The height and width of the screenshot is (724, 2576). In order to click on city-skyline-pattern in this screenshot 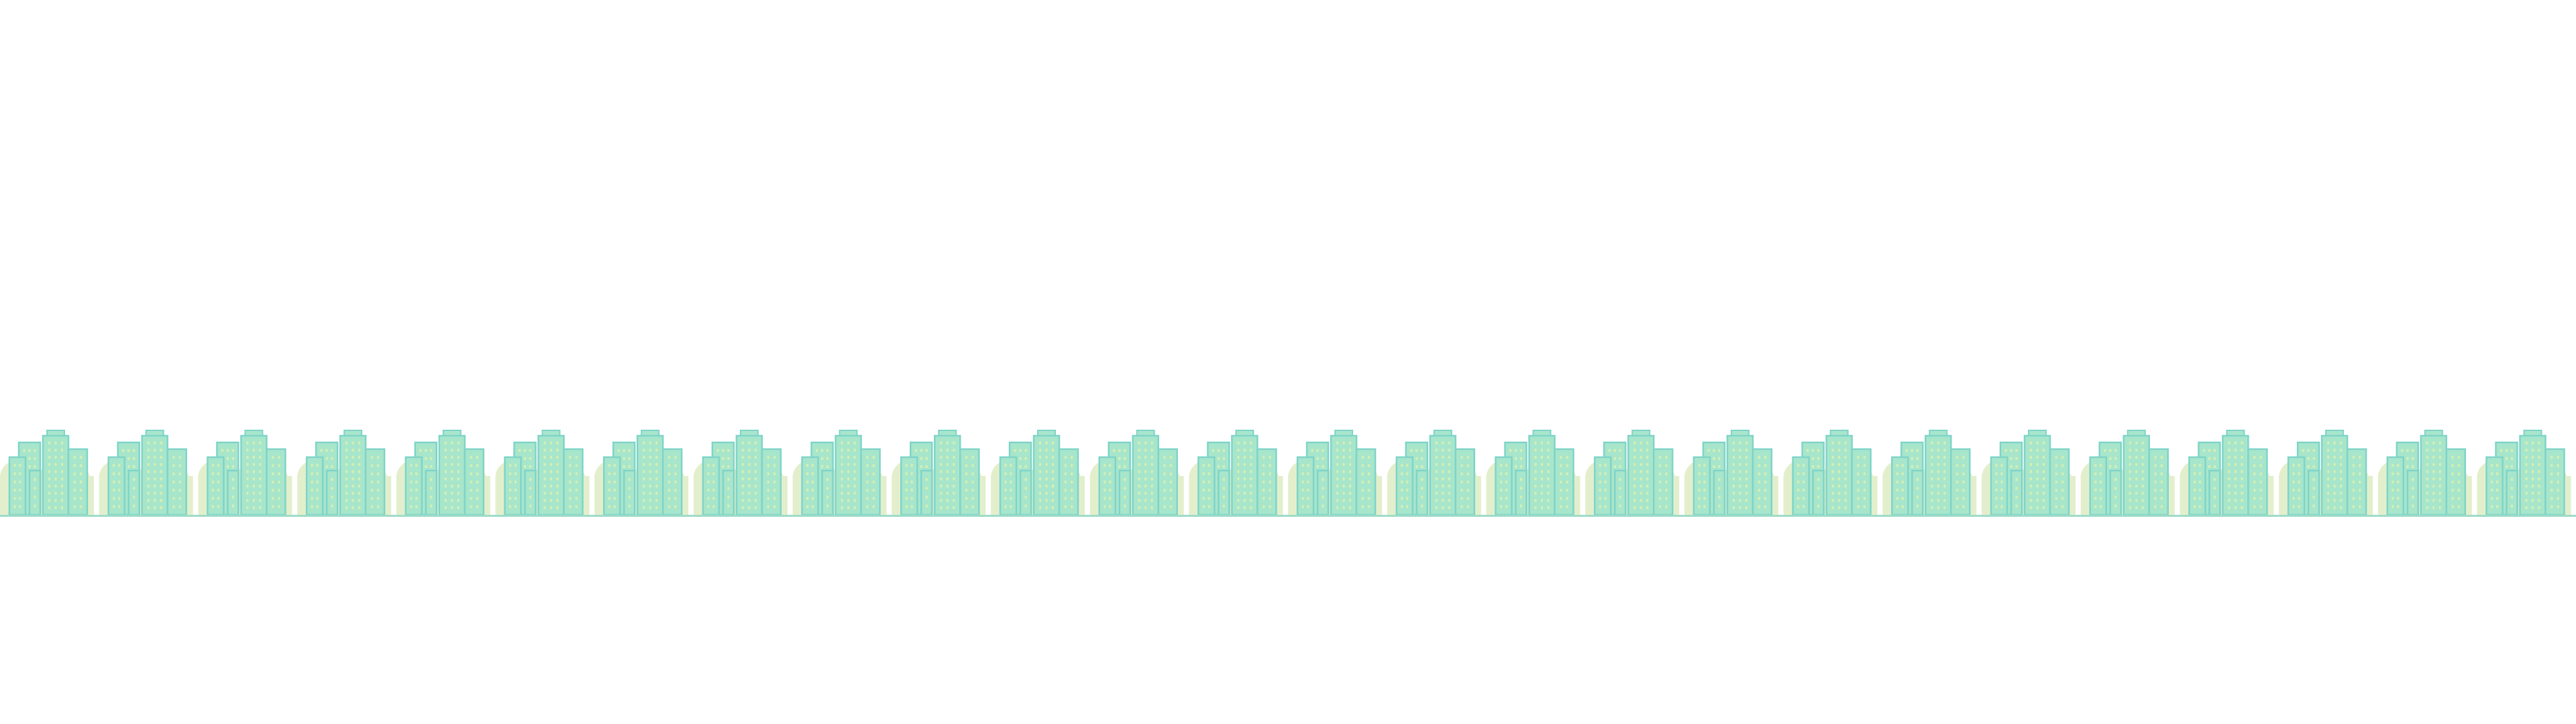, I will do `click(1288, 474)`.